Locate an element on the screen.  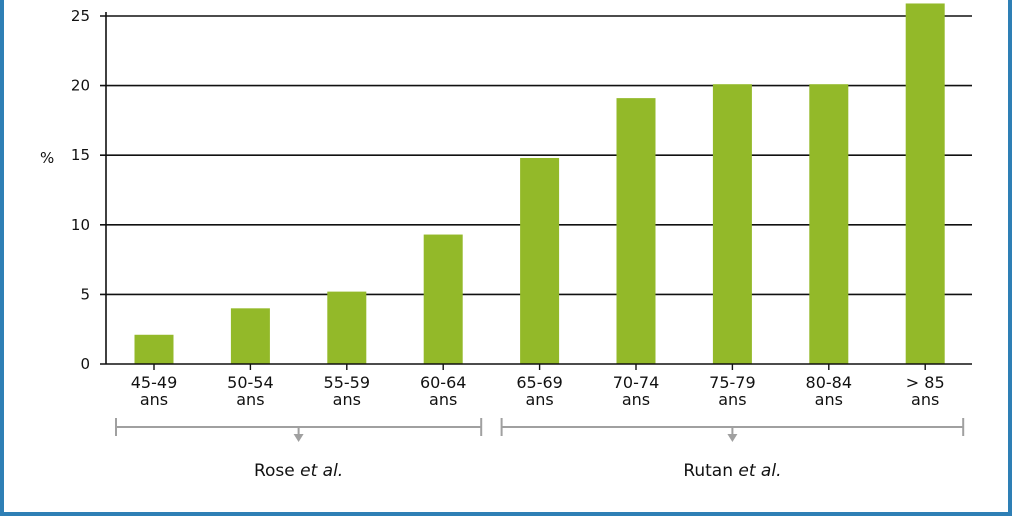
x-tick-label: 70-74 is located at coordinates (636, 382).